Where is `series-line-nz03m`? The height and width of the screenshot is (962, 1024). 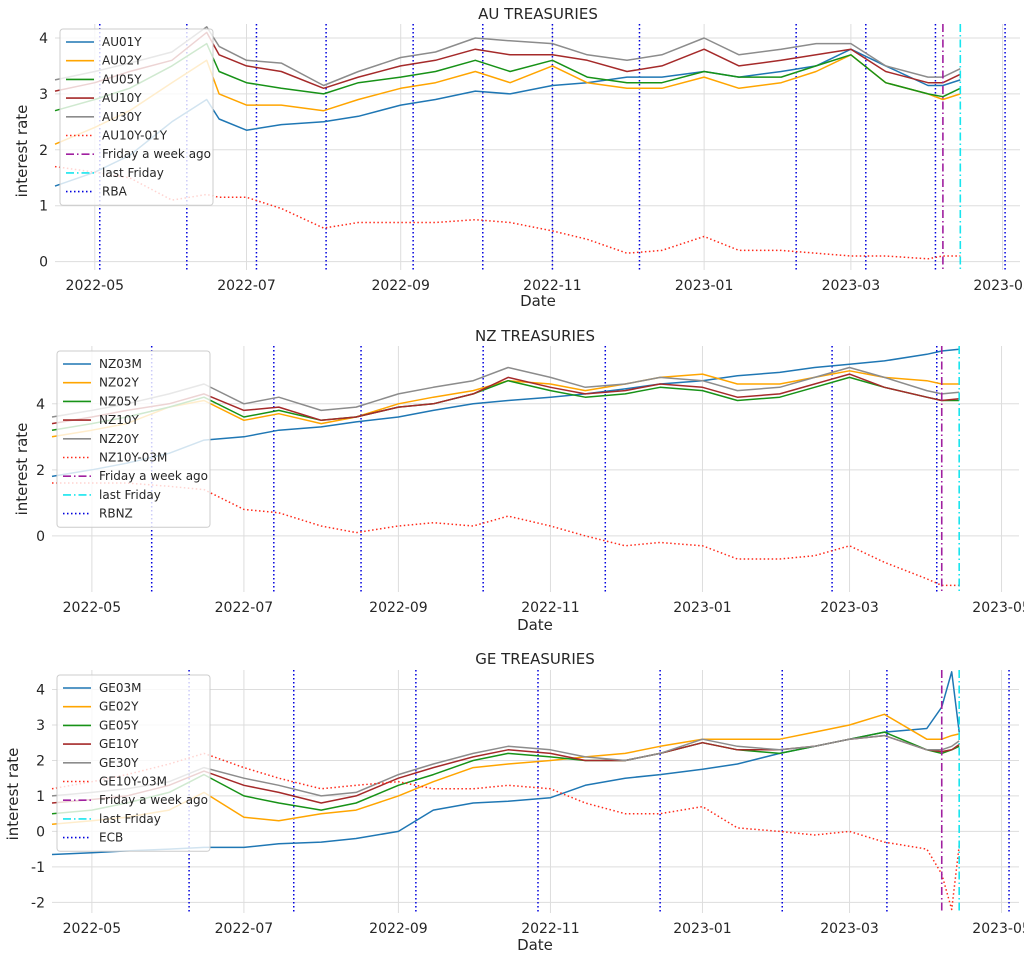
series-line-nz03m is located at coordinates (505, 413).